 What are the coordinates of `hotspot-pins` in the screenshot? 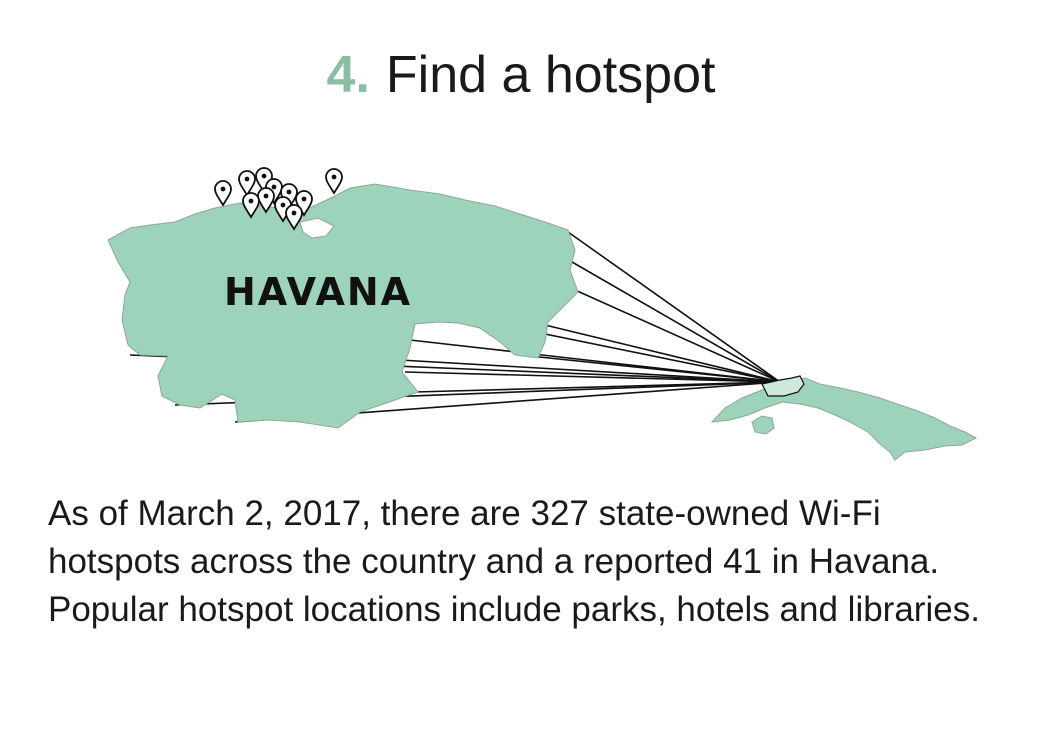 It's located at (278, 199).